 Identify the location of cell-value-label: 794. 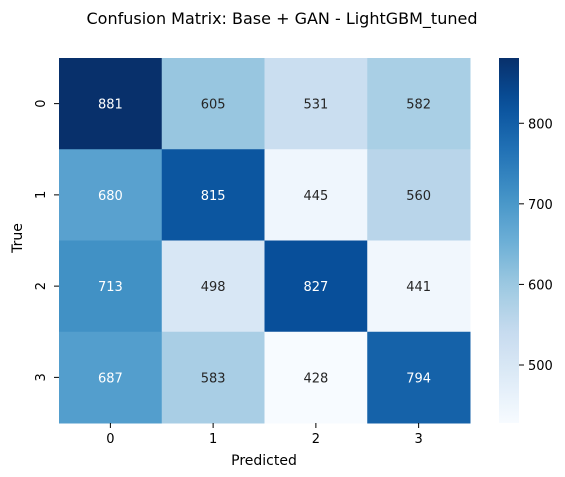
(418, 378).